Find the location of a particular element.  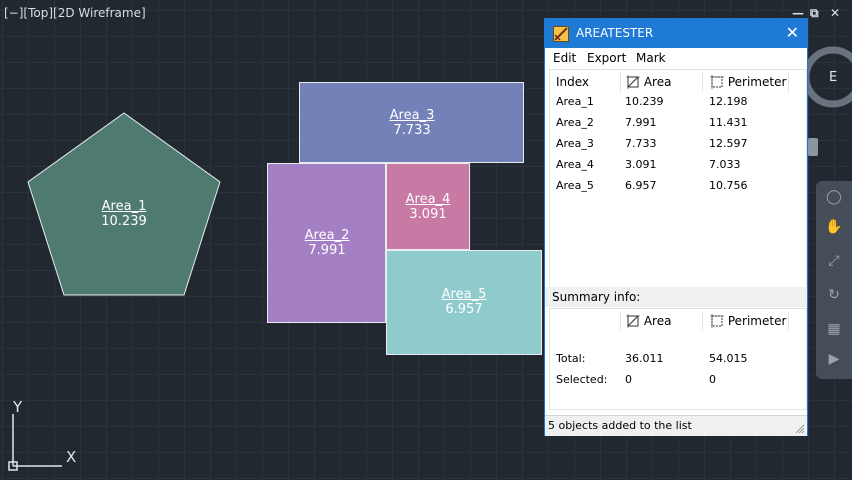

summary-header-area: Area is located at coordinates (648, 321).